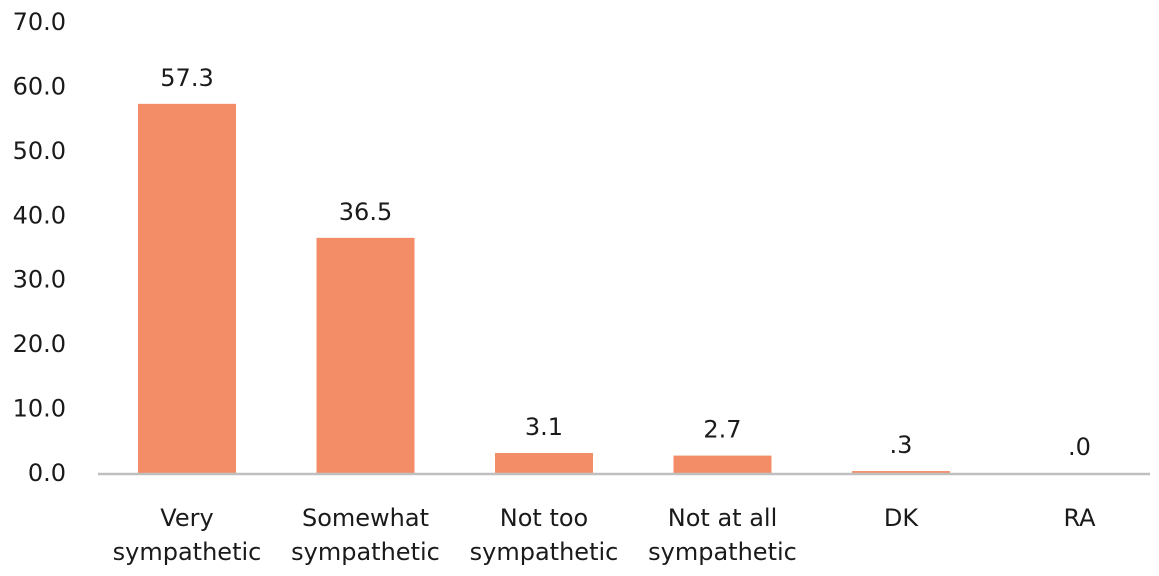 This screenshot has width=1159, height=576. What do you see at coordinates (722, 430) in the screenshot?
I see `data-label: 2.7` at bounding box center [722, 430].